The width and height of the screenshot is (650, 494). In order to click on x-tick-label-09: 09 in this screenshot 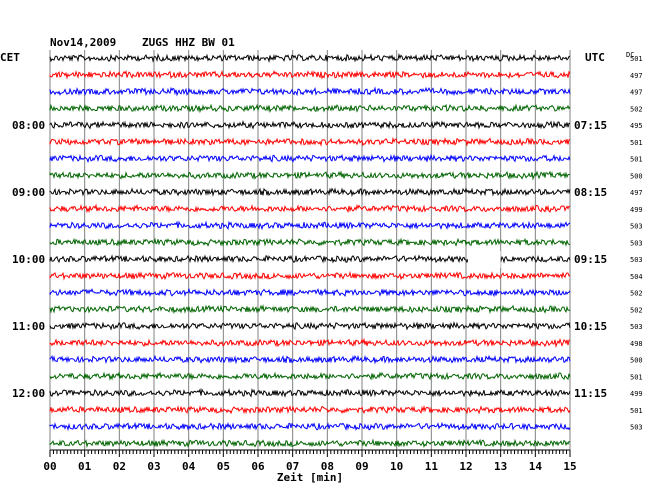, I will do `click(361, 466)`.